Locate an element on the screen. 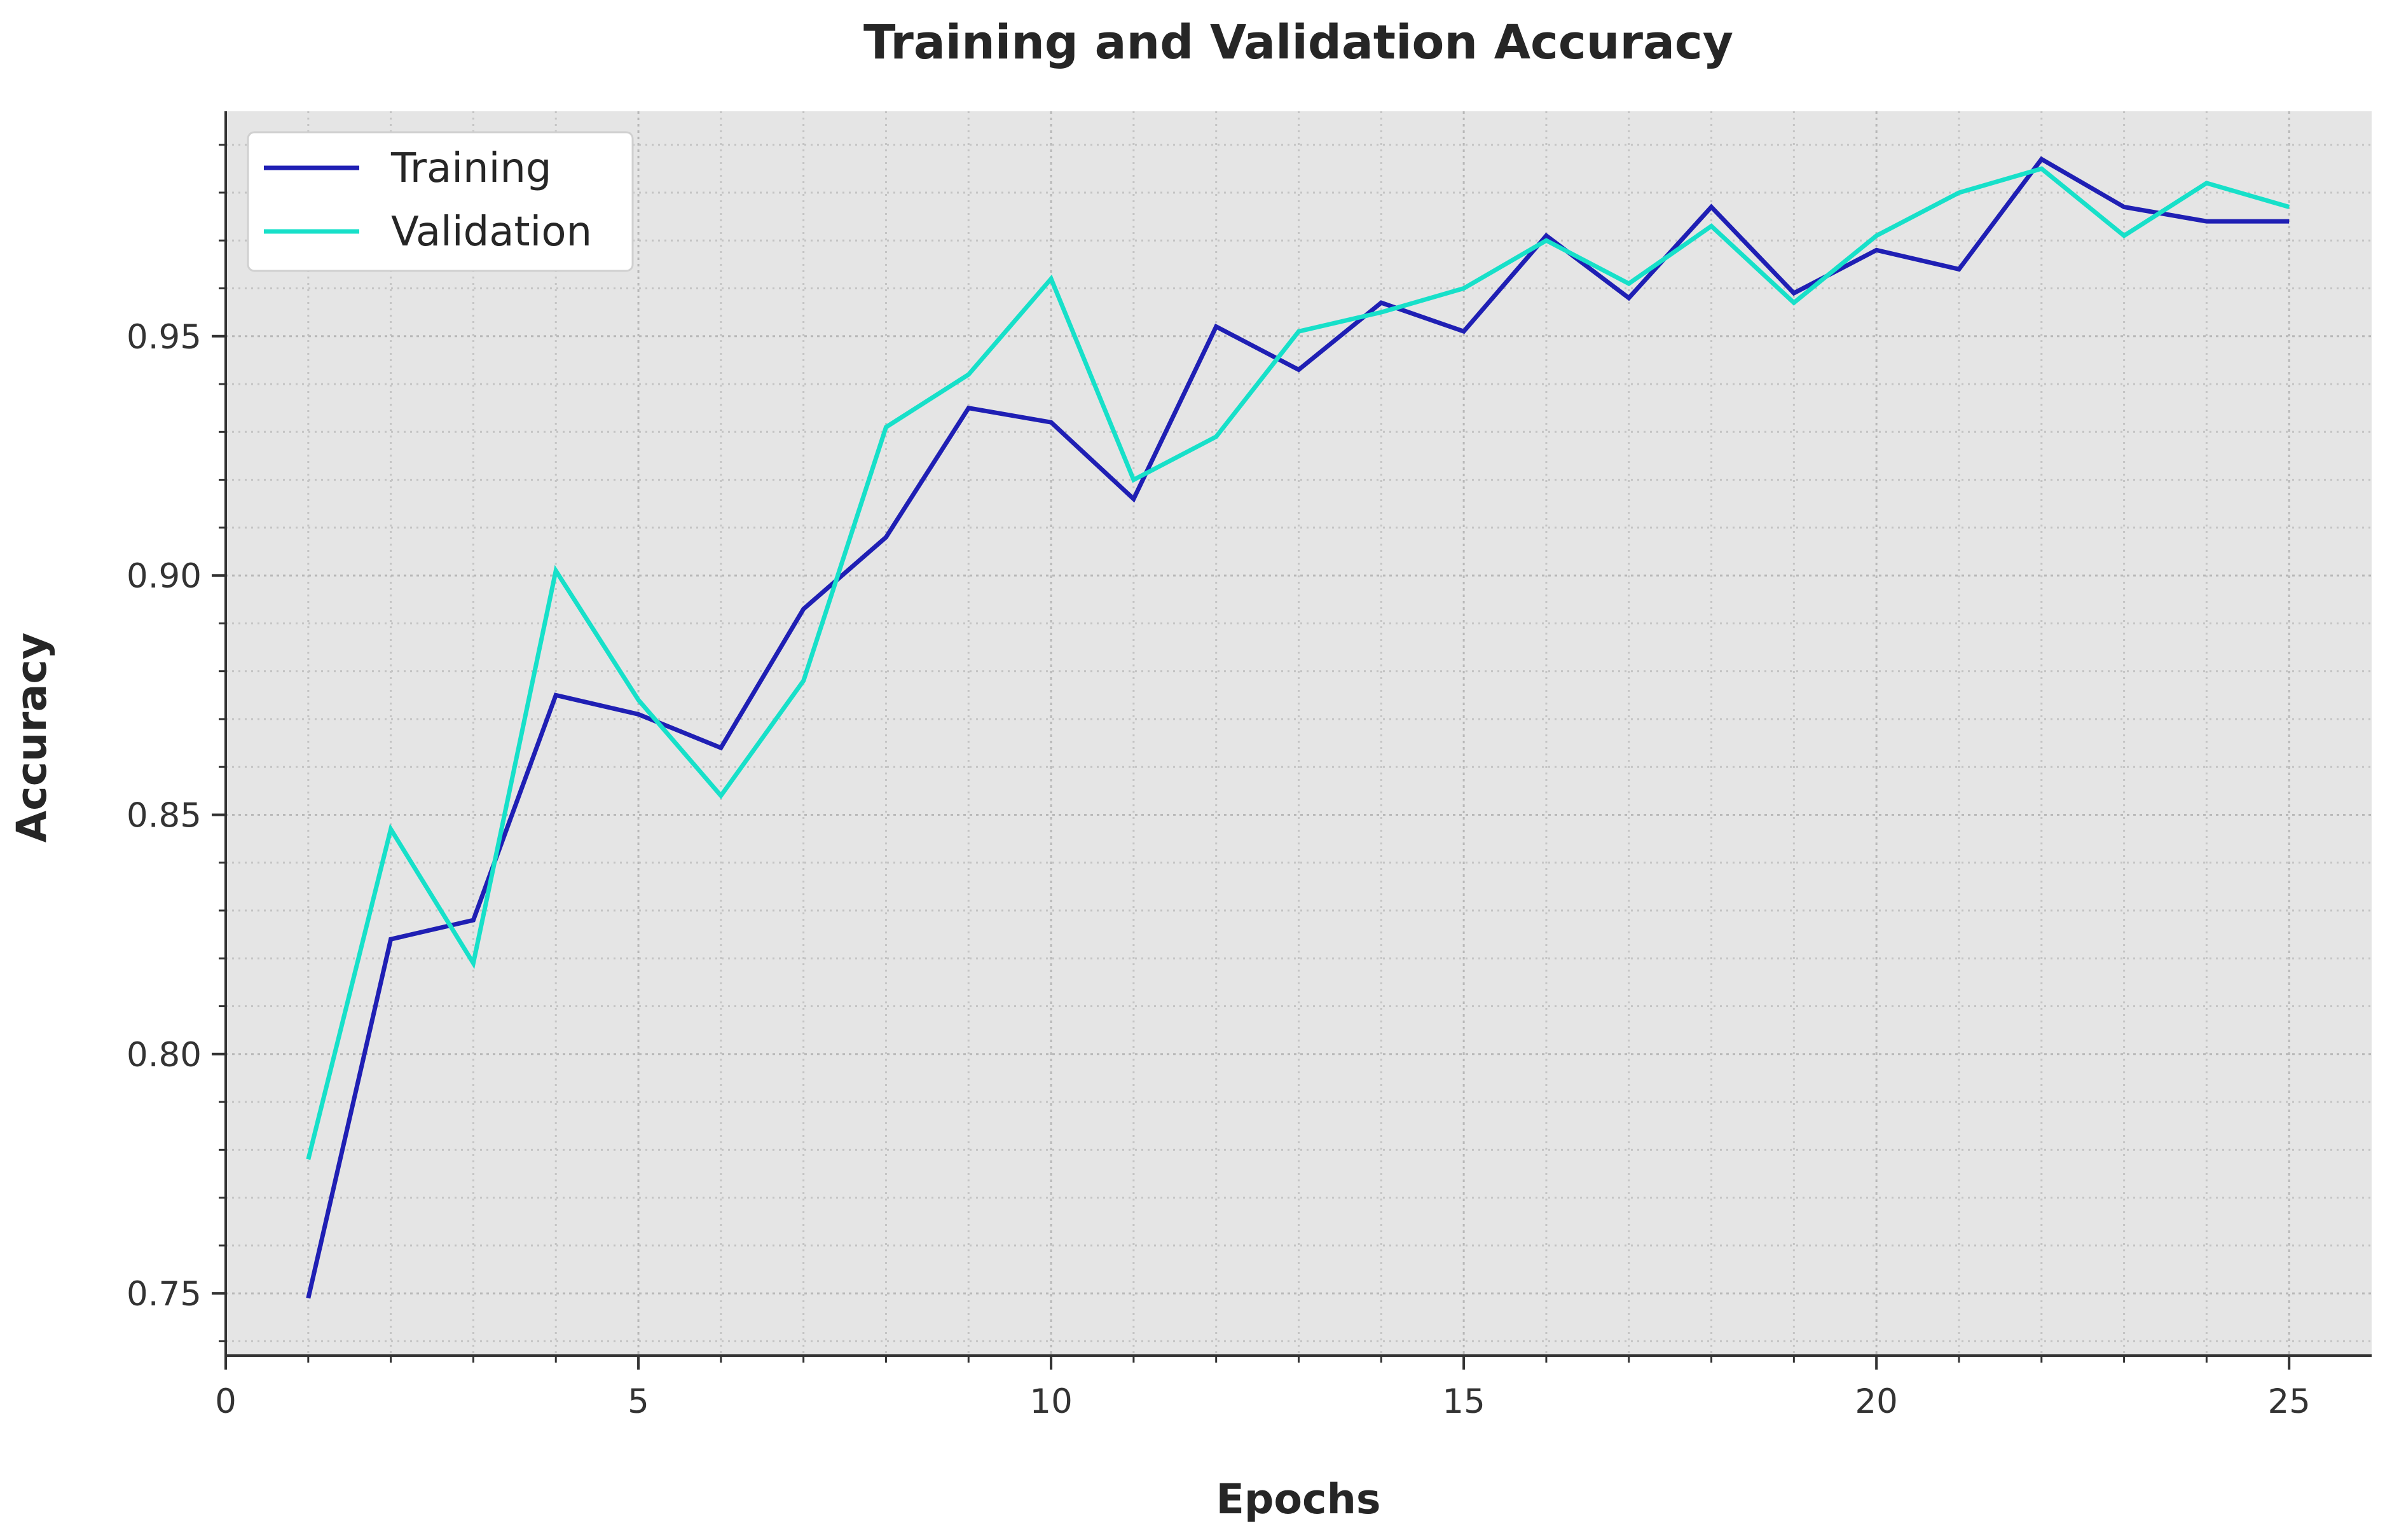 The width and height of the screenshot is (2392, 1540). chart-title: Training and Validation Accuracy is located at coordinates (1298, 42).